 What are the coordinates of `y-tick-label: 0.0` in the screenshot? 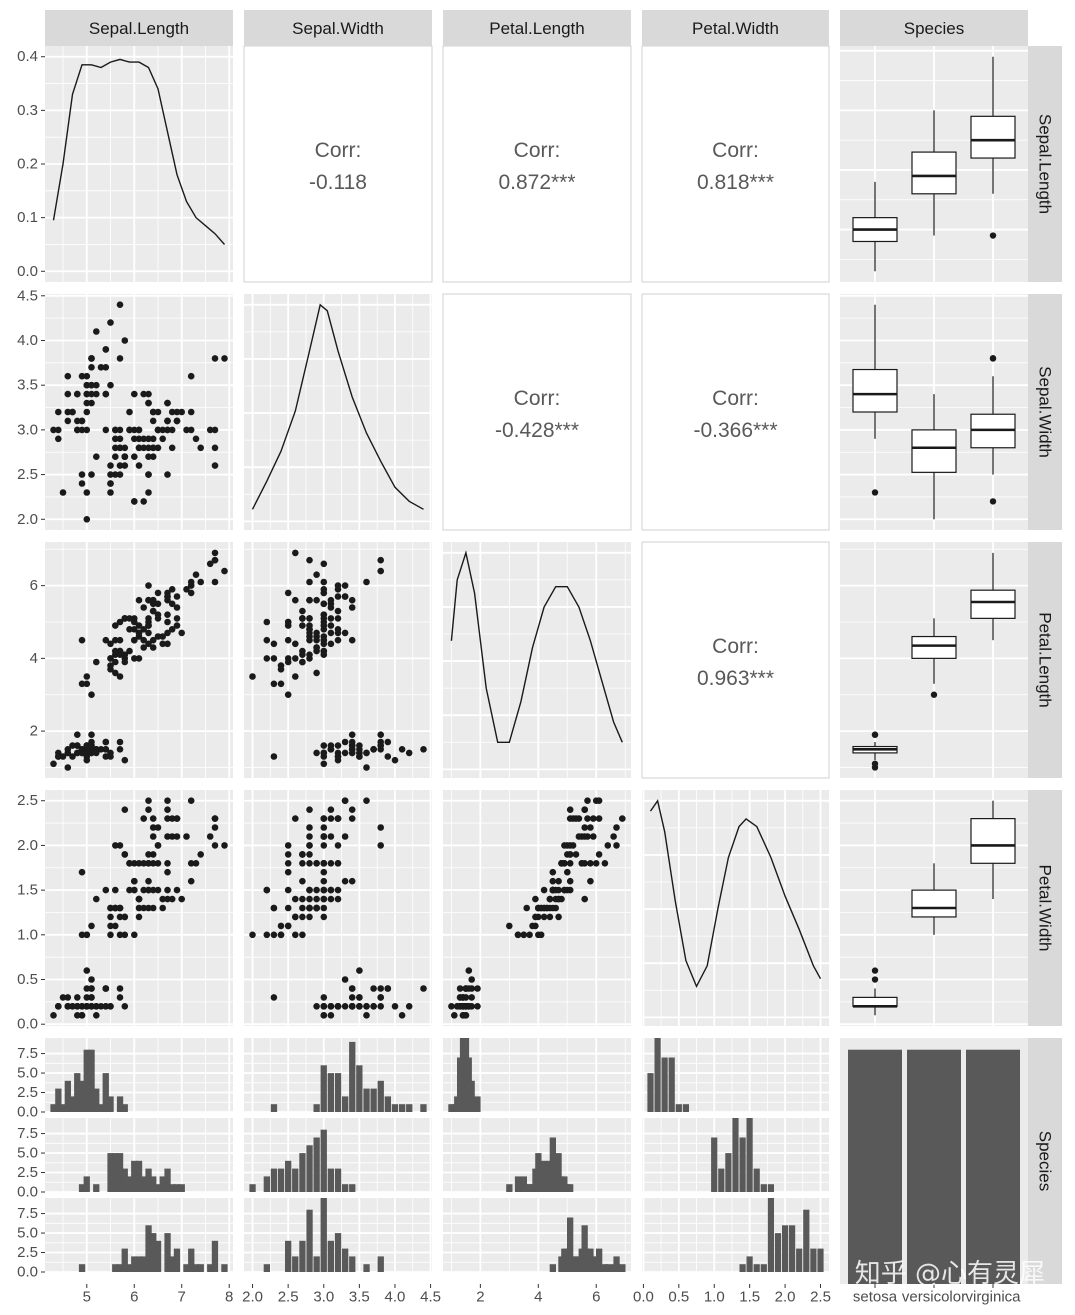 It's located at (27, 1192).